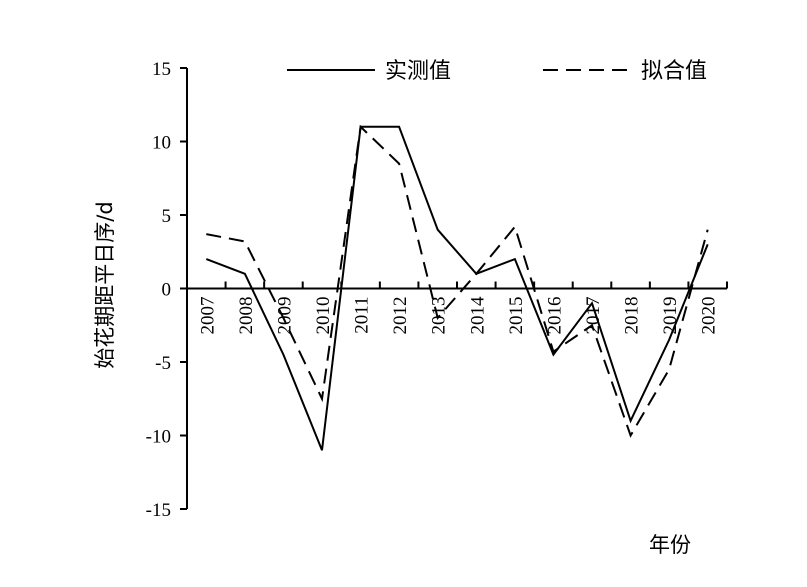 This screenshot has height=587, width=807. What do you see at coordinates (158, 510) in the screenshot?
I see `y-tick-label: -15` at bounding box center [158, 510].